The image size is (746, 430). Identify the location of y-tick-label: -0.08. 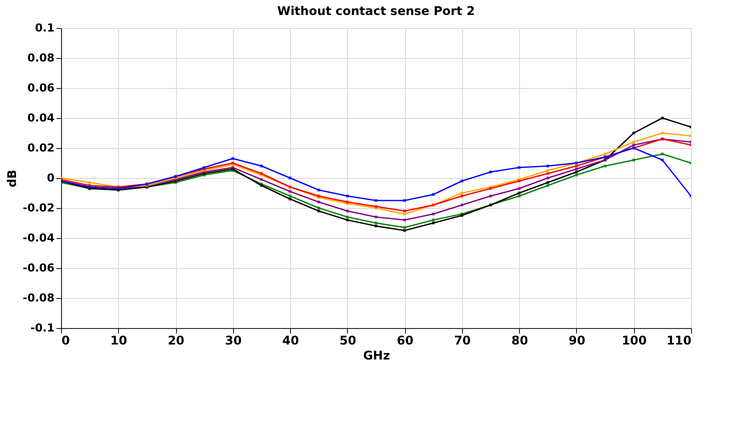
(38, 298).